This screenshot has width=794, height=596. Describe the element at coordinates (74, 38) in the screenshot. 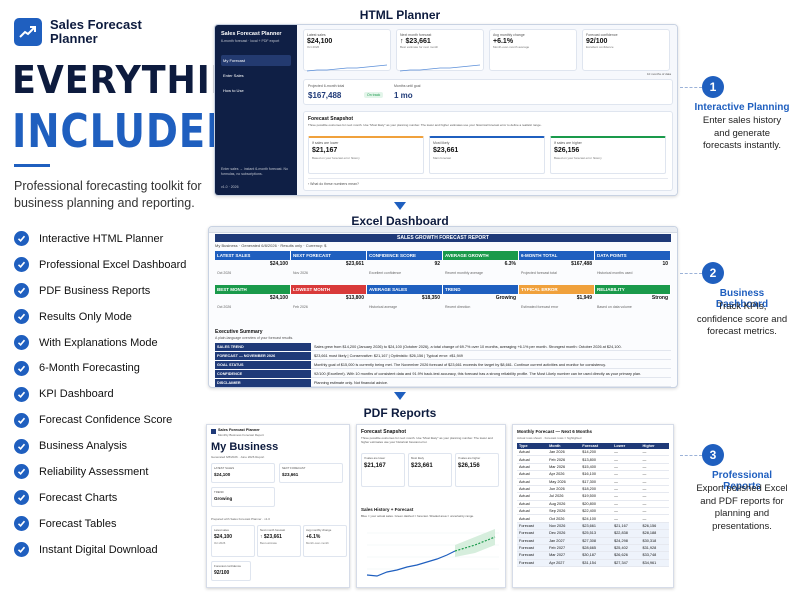

I see `brand-title-line2: Planner` at that location.